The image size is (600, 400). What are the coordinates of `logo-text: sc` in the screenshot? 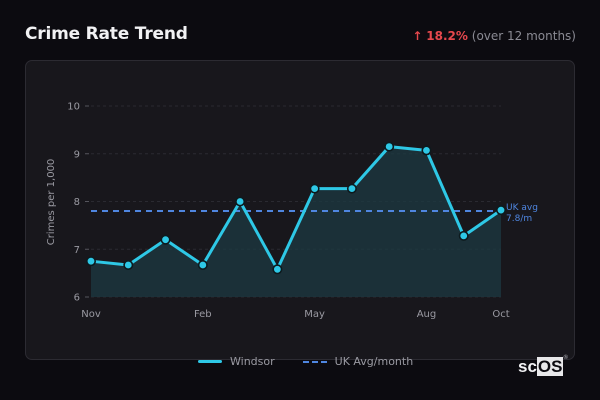 It's located at (527, 366).